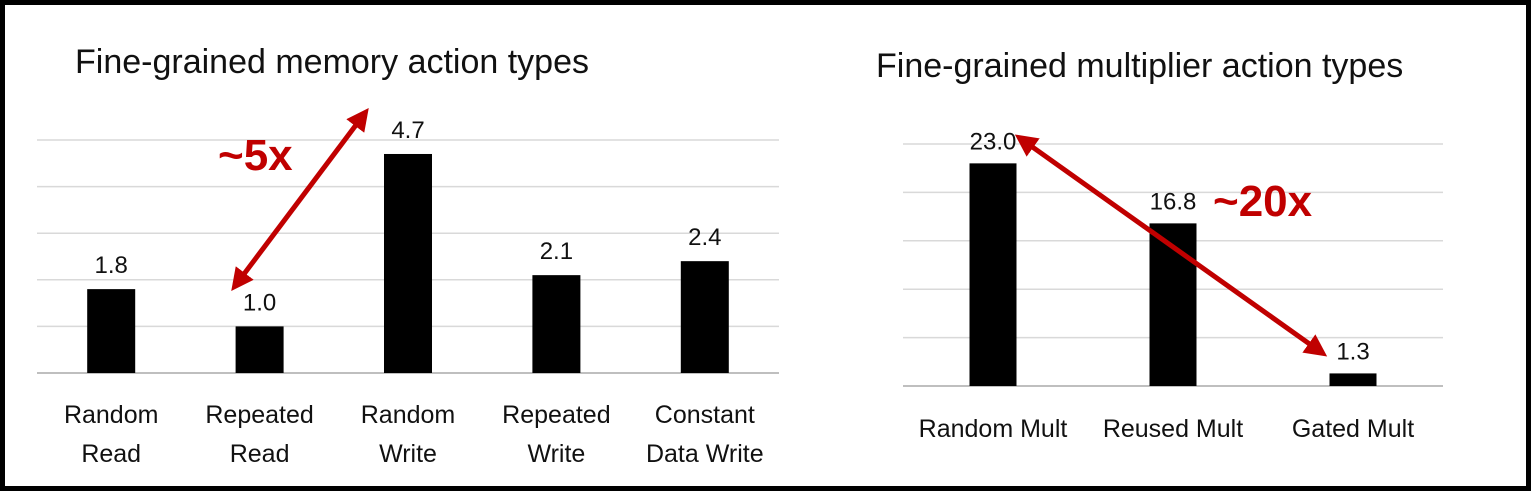  What do you see at coordinates (111, 415) in the screenshot?
I see `memory-category-label-0-0: Random` at bounding box center [111, 415].